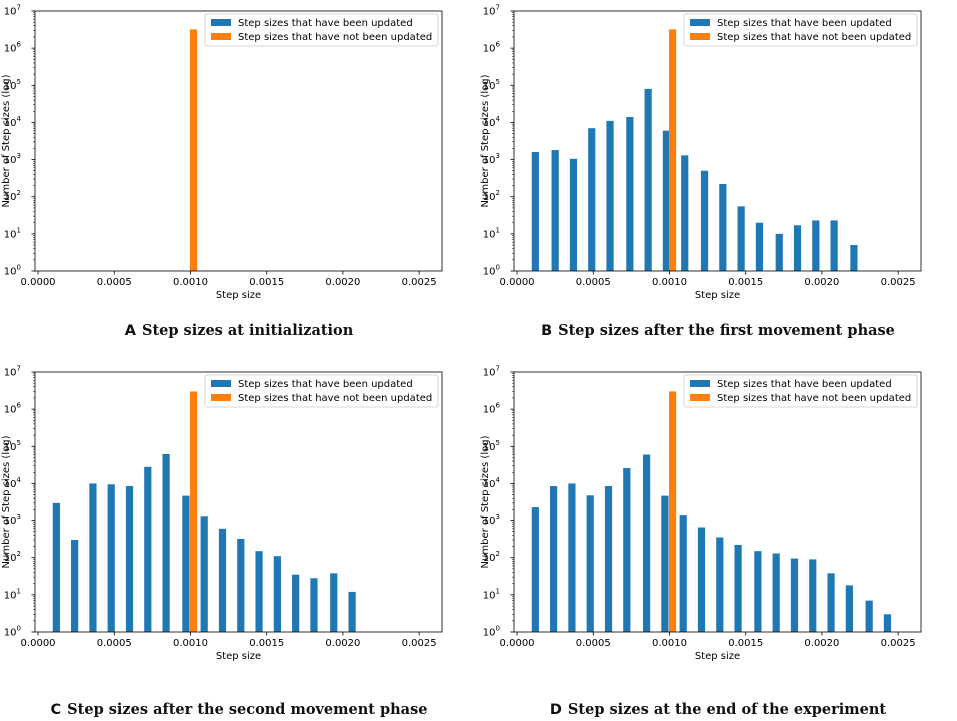  Describe the element at coordinates (800, 391) in the screenshot. I see `legend-box` at that location.